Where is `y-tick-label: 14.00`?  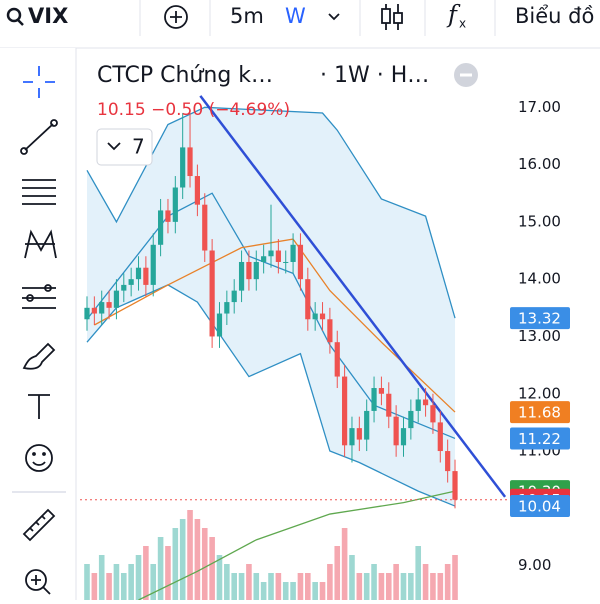
y-tick-label: 14.00 is located at coordinates (539, 279).